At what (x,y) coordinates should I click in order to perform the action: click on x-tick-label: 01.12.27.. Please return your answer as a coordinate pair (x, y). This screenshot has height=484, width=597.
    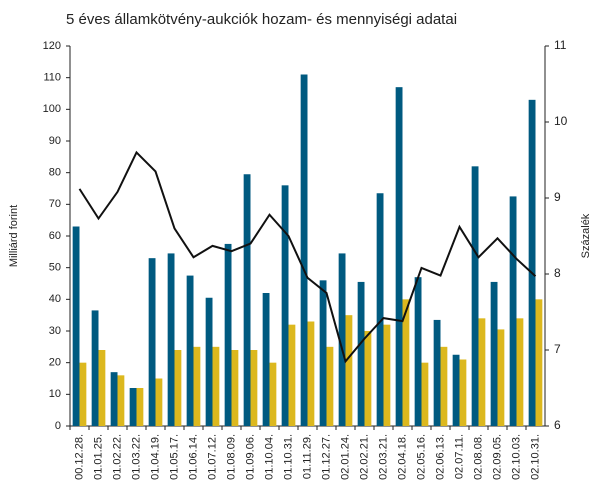
    Looking at the image, I should click on (326, 457).